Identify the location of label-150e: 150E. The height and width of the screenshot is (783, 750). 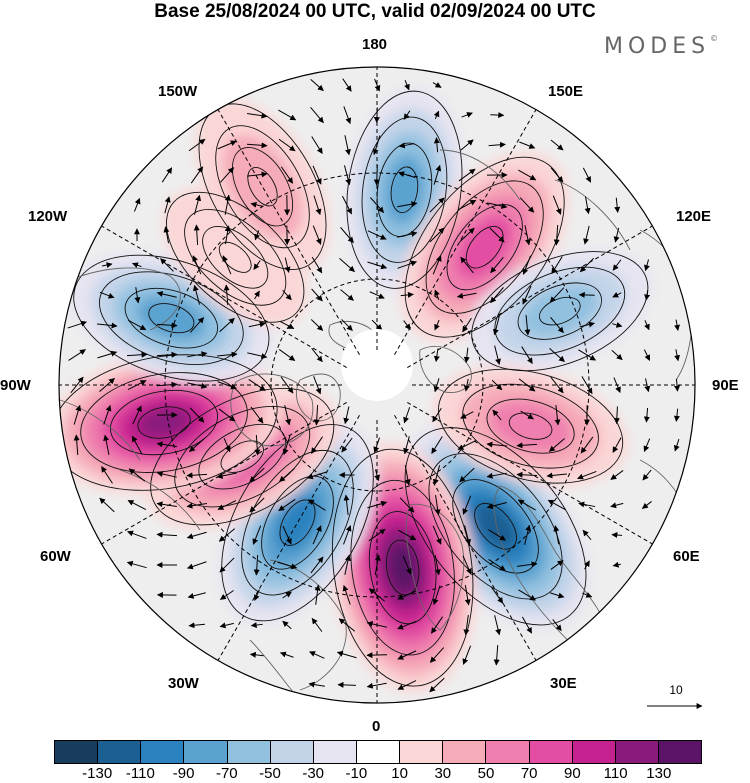
(566, 91).